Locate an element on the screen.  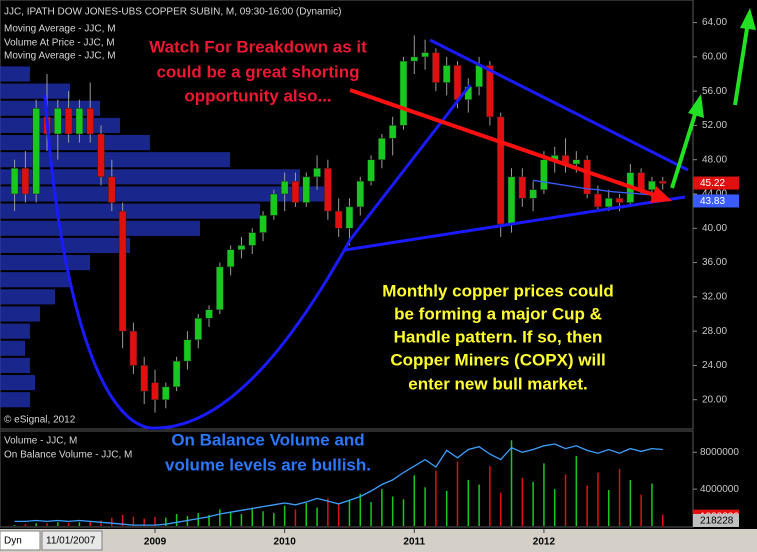
red-arrow-head is located at coordinates (661, 194).